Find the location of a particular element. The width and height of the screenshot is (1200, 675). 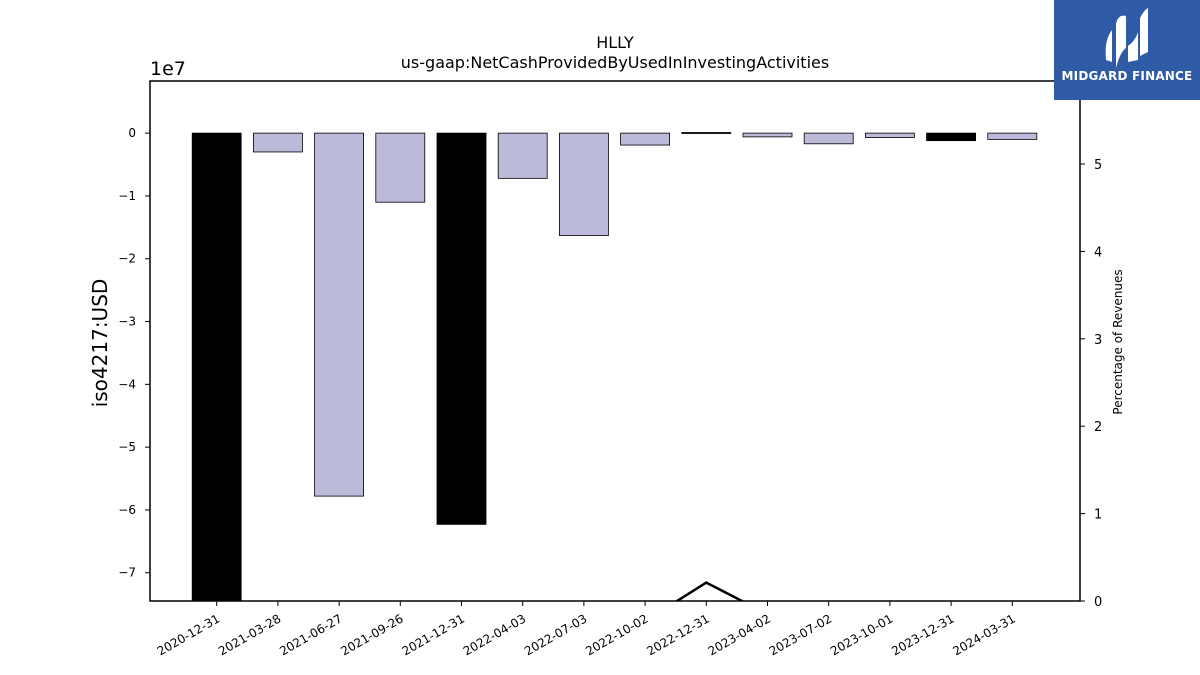

y-tick-label: 0 is located at coordinates (132, 133).